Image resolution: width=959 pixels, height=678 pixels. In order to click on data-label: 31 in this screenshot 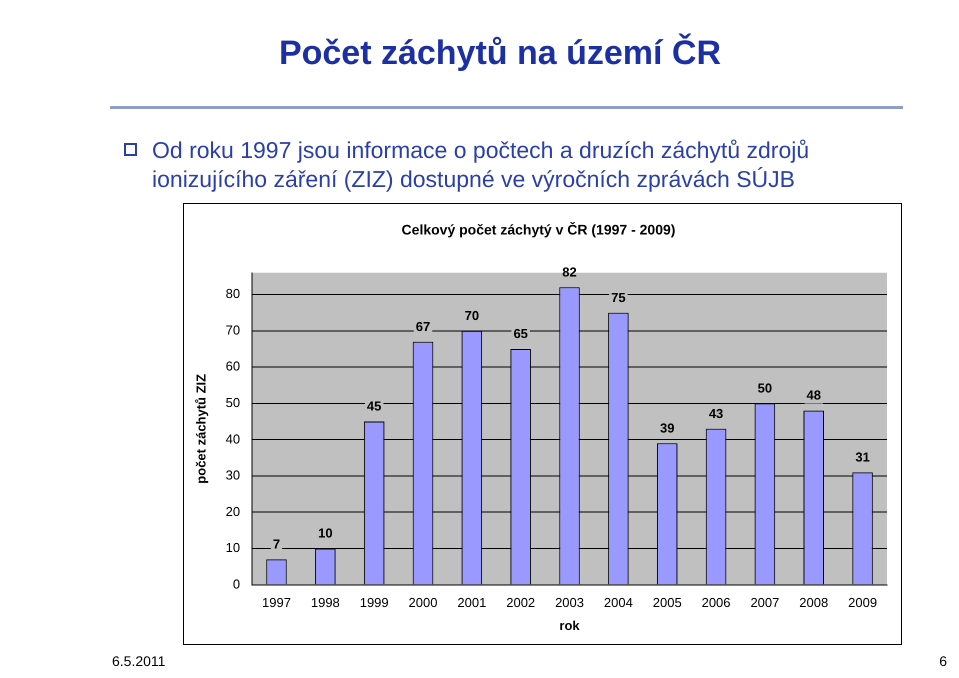, I will do `click(862, 456)`.